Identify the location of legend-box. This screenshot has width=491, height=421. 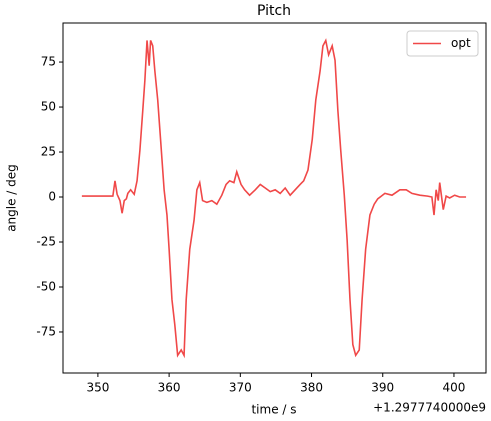
(442, 43).